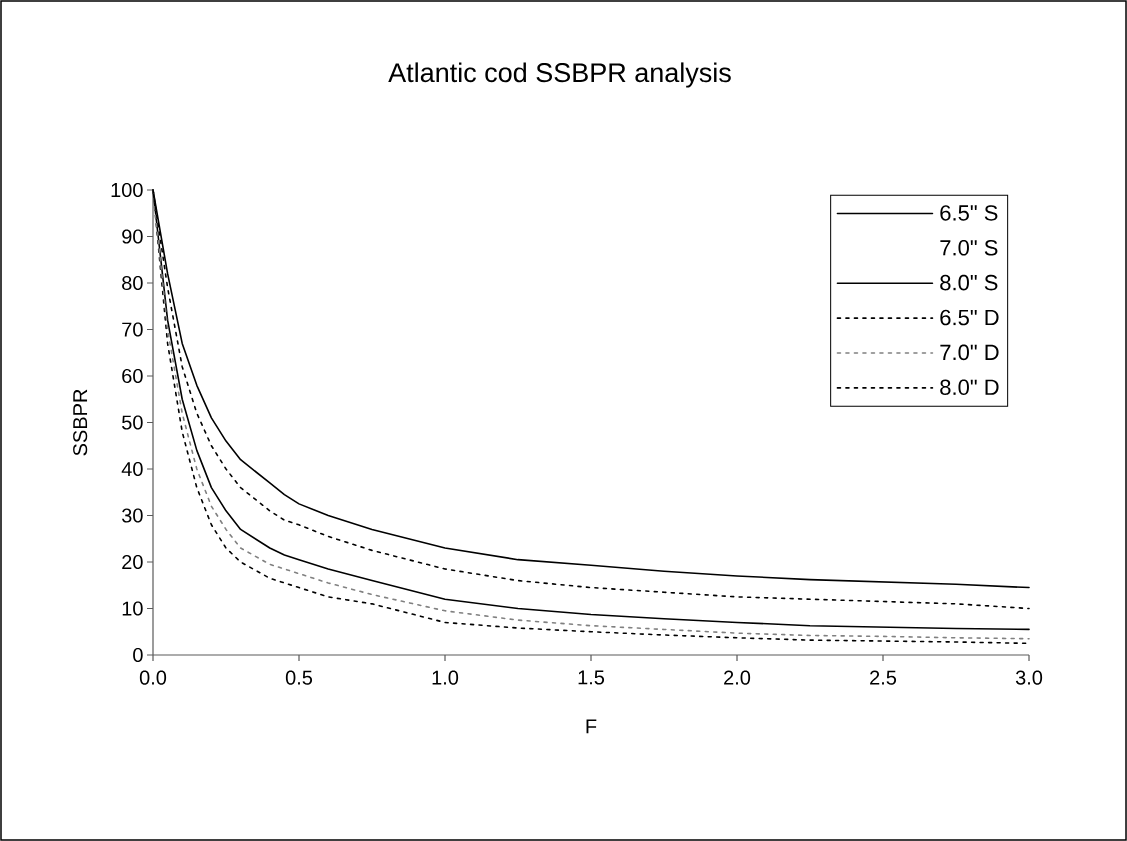  What do you see at coordinates (132, 329) in the screenshot?
I see `y-tick-label: 70` at bounding box center [132, 329].